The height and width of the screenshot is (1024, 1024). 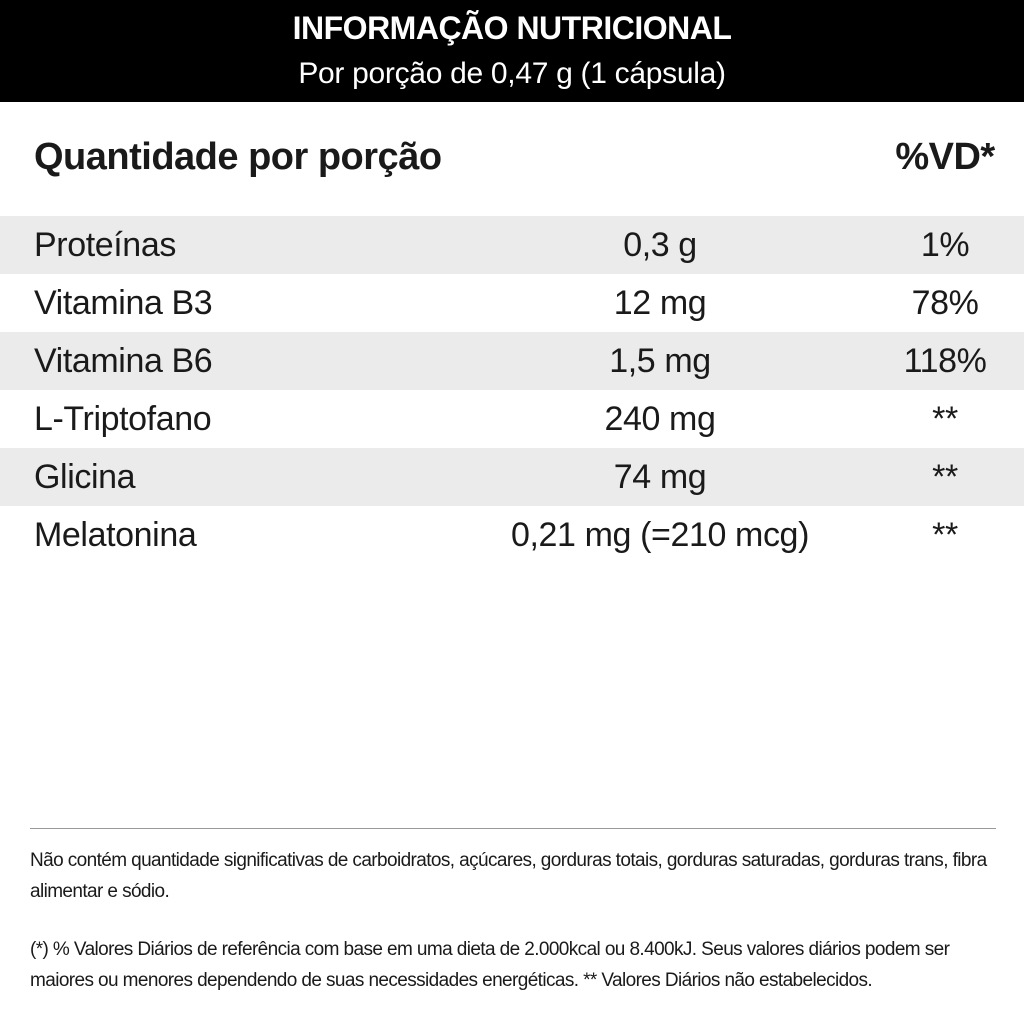 I want to click on nutrient-daily-value: 1%, so click(x=945, y=245).